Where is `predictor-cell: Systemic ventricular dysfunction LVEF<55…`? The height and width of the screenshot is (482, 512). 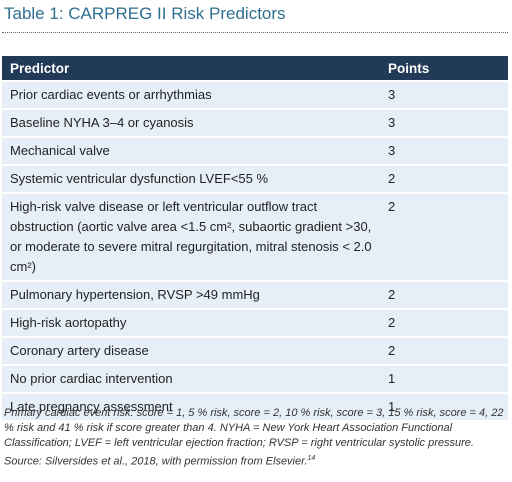 predictor-cell: Systemic ventricular dysfunction LVEF<55… is located at coordinates (191, 178).